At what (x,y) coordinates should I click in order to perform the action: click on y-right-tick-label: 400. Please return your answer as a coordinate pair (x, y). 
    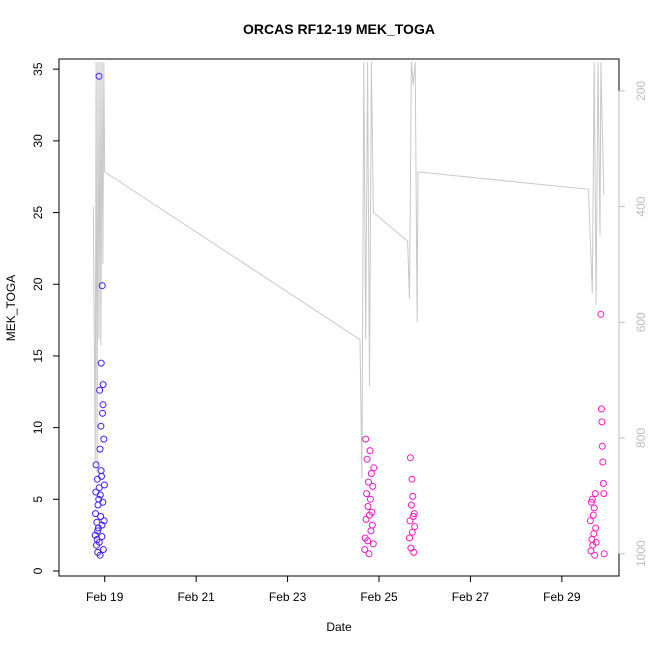
    Looking at the image, I should click on (641, 206).